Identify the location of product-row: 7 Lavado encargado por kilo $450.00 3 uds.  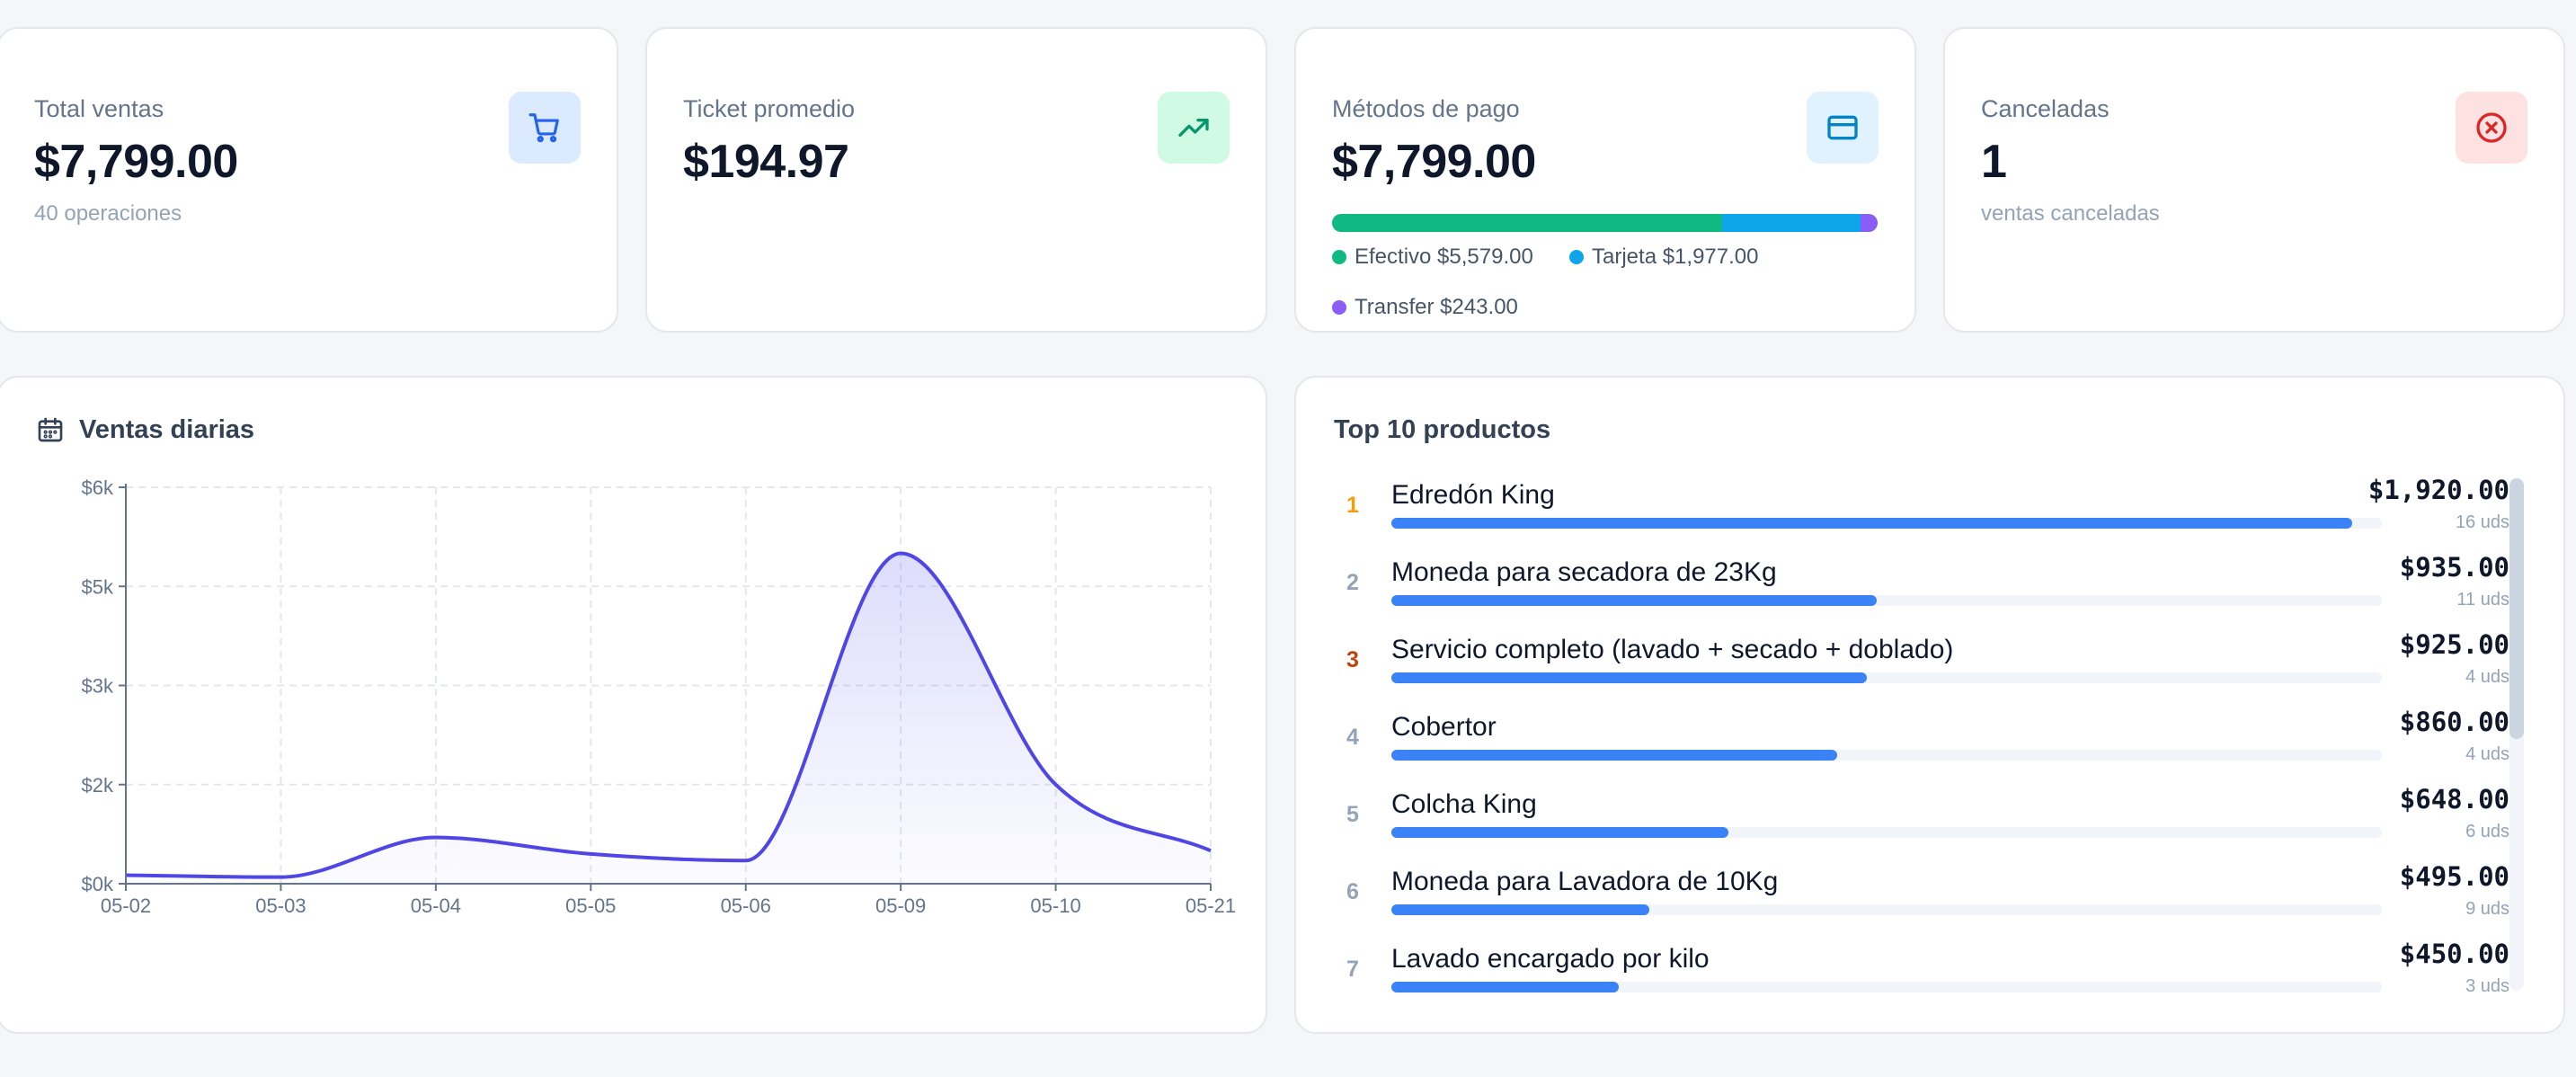
(1921, 967).